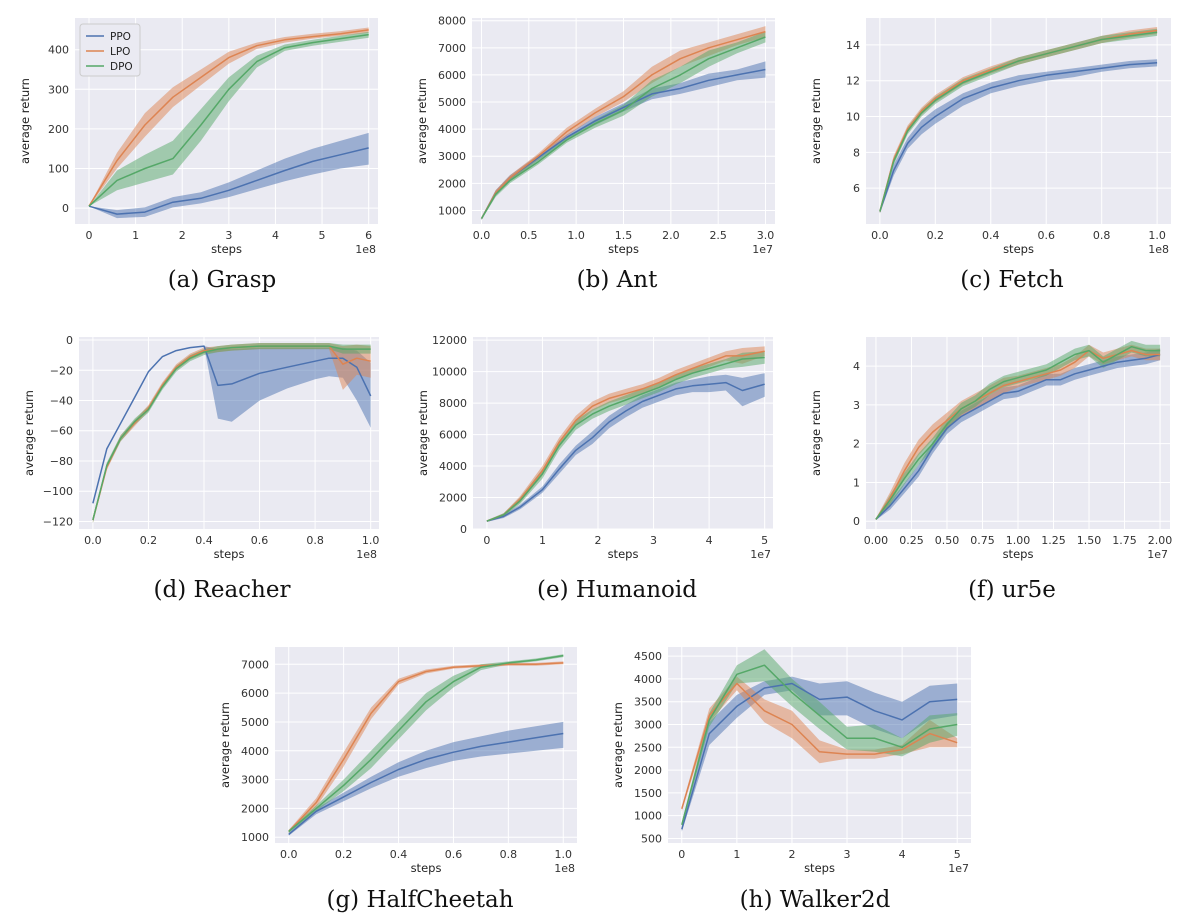  I want to click on x-tick-label: 0, so click(88, 235).